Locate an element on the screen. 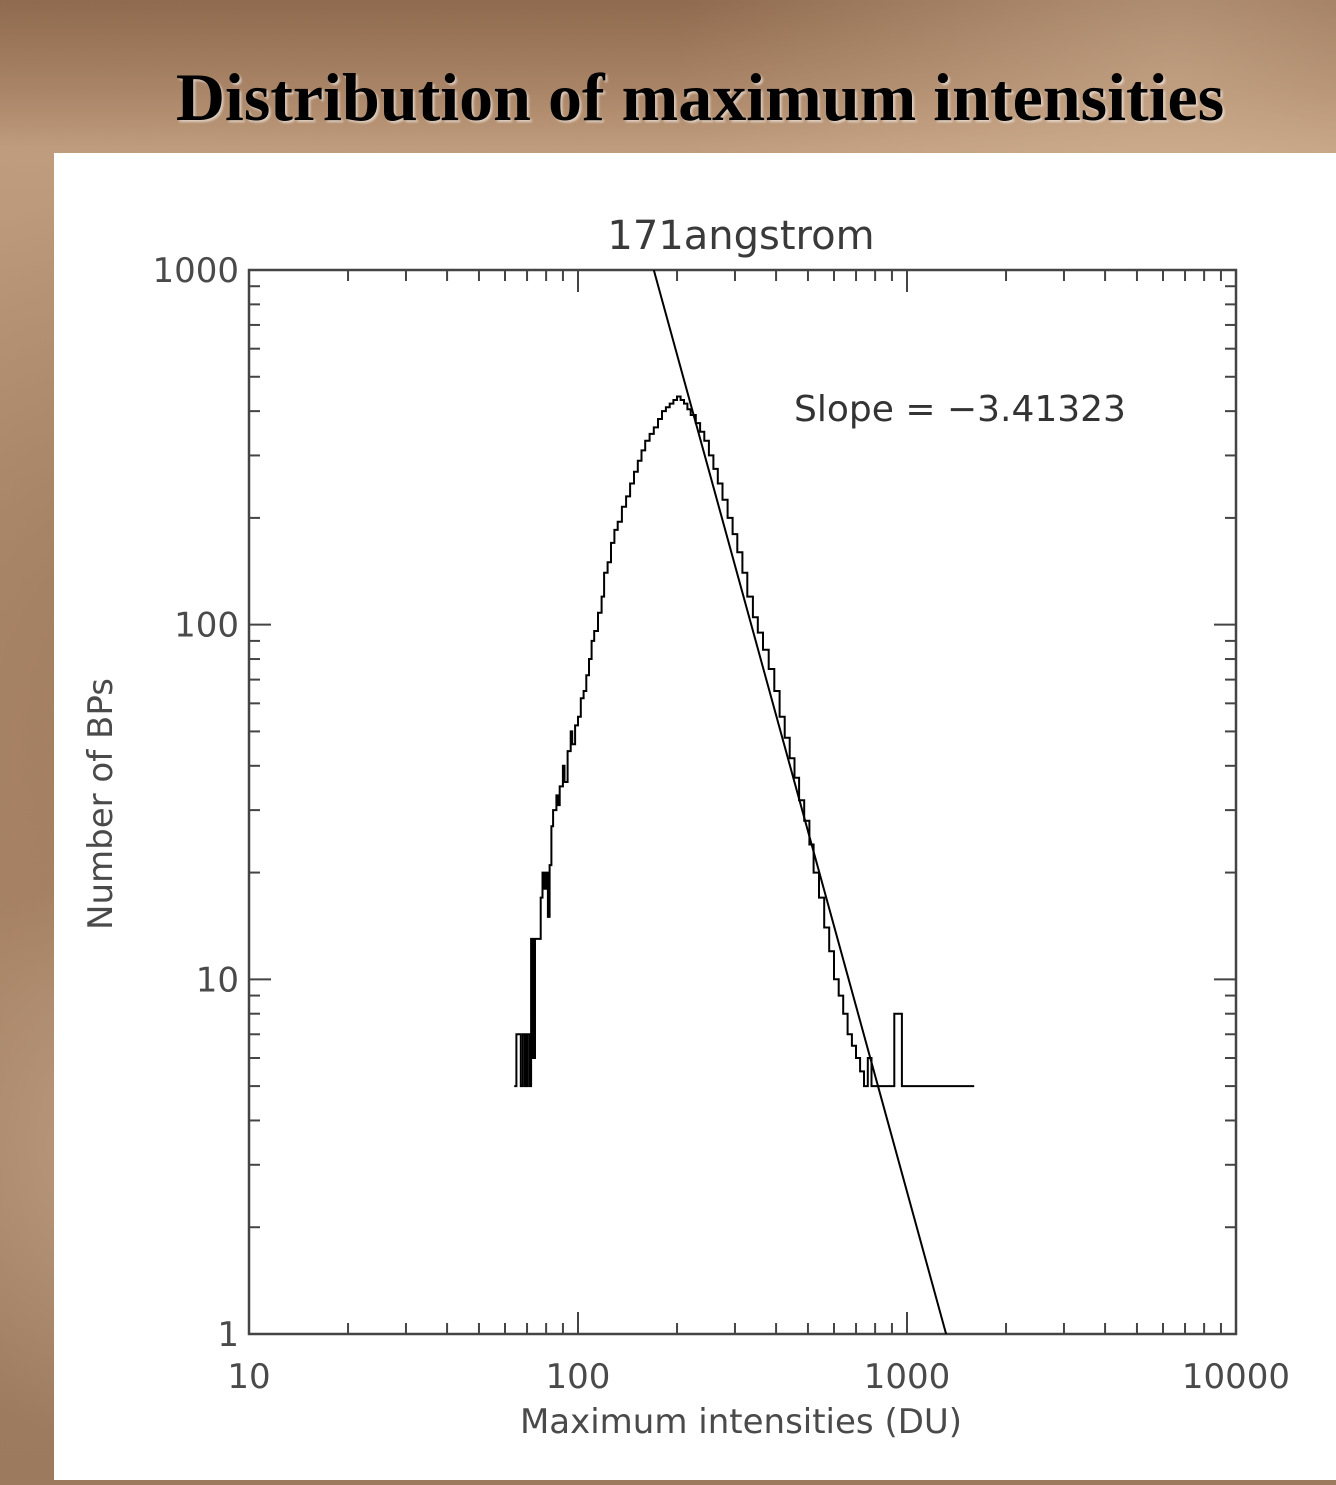 The height and width of the screenshot is (1485, 1336). x-tick-label: 10000 is located at coordinates (1236, 1377).